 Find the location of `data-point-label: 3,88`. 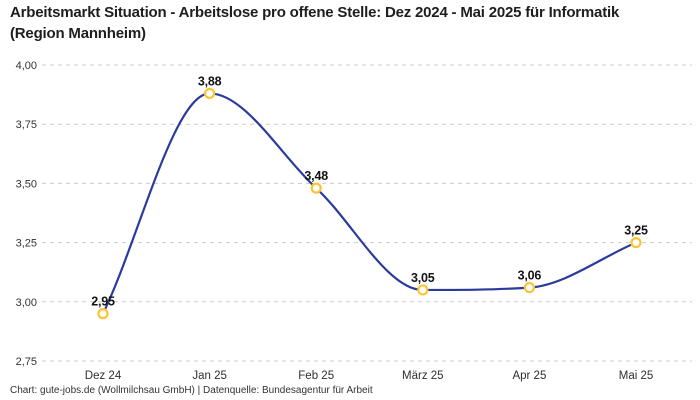

data-point-label: 3,88 is located at coordinates (210, 81).